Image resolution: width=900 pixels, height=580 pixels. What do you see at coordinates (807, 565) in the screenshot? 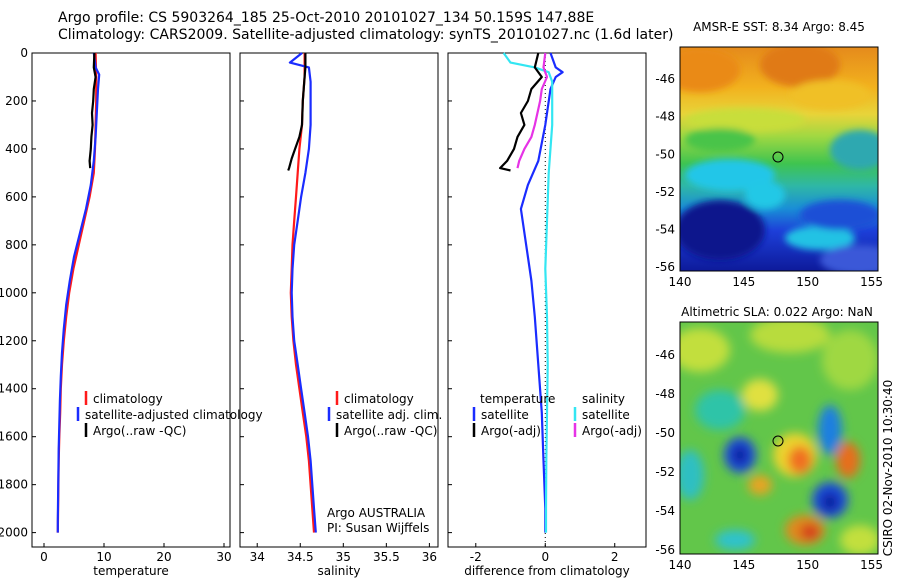
I see `map-x-tick-label-altimetric-sla-map-2: 150` at bounding box center [807, 565].